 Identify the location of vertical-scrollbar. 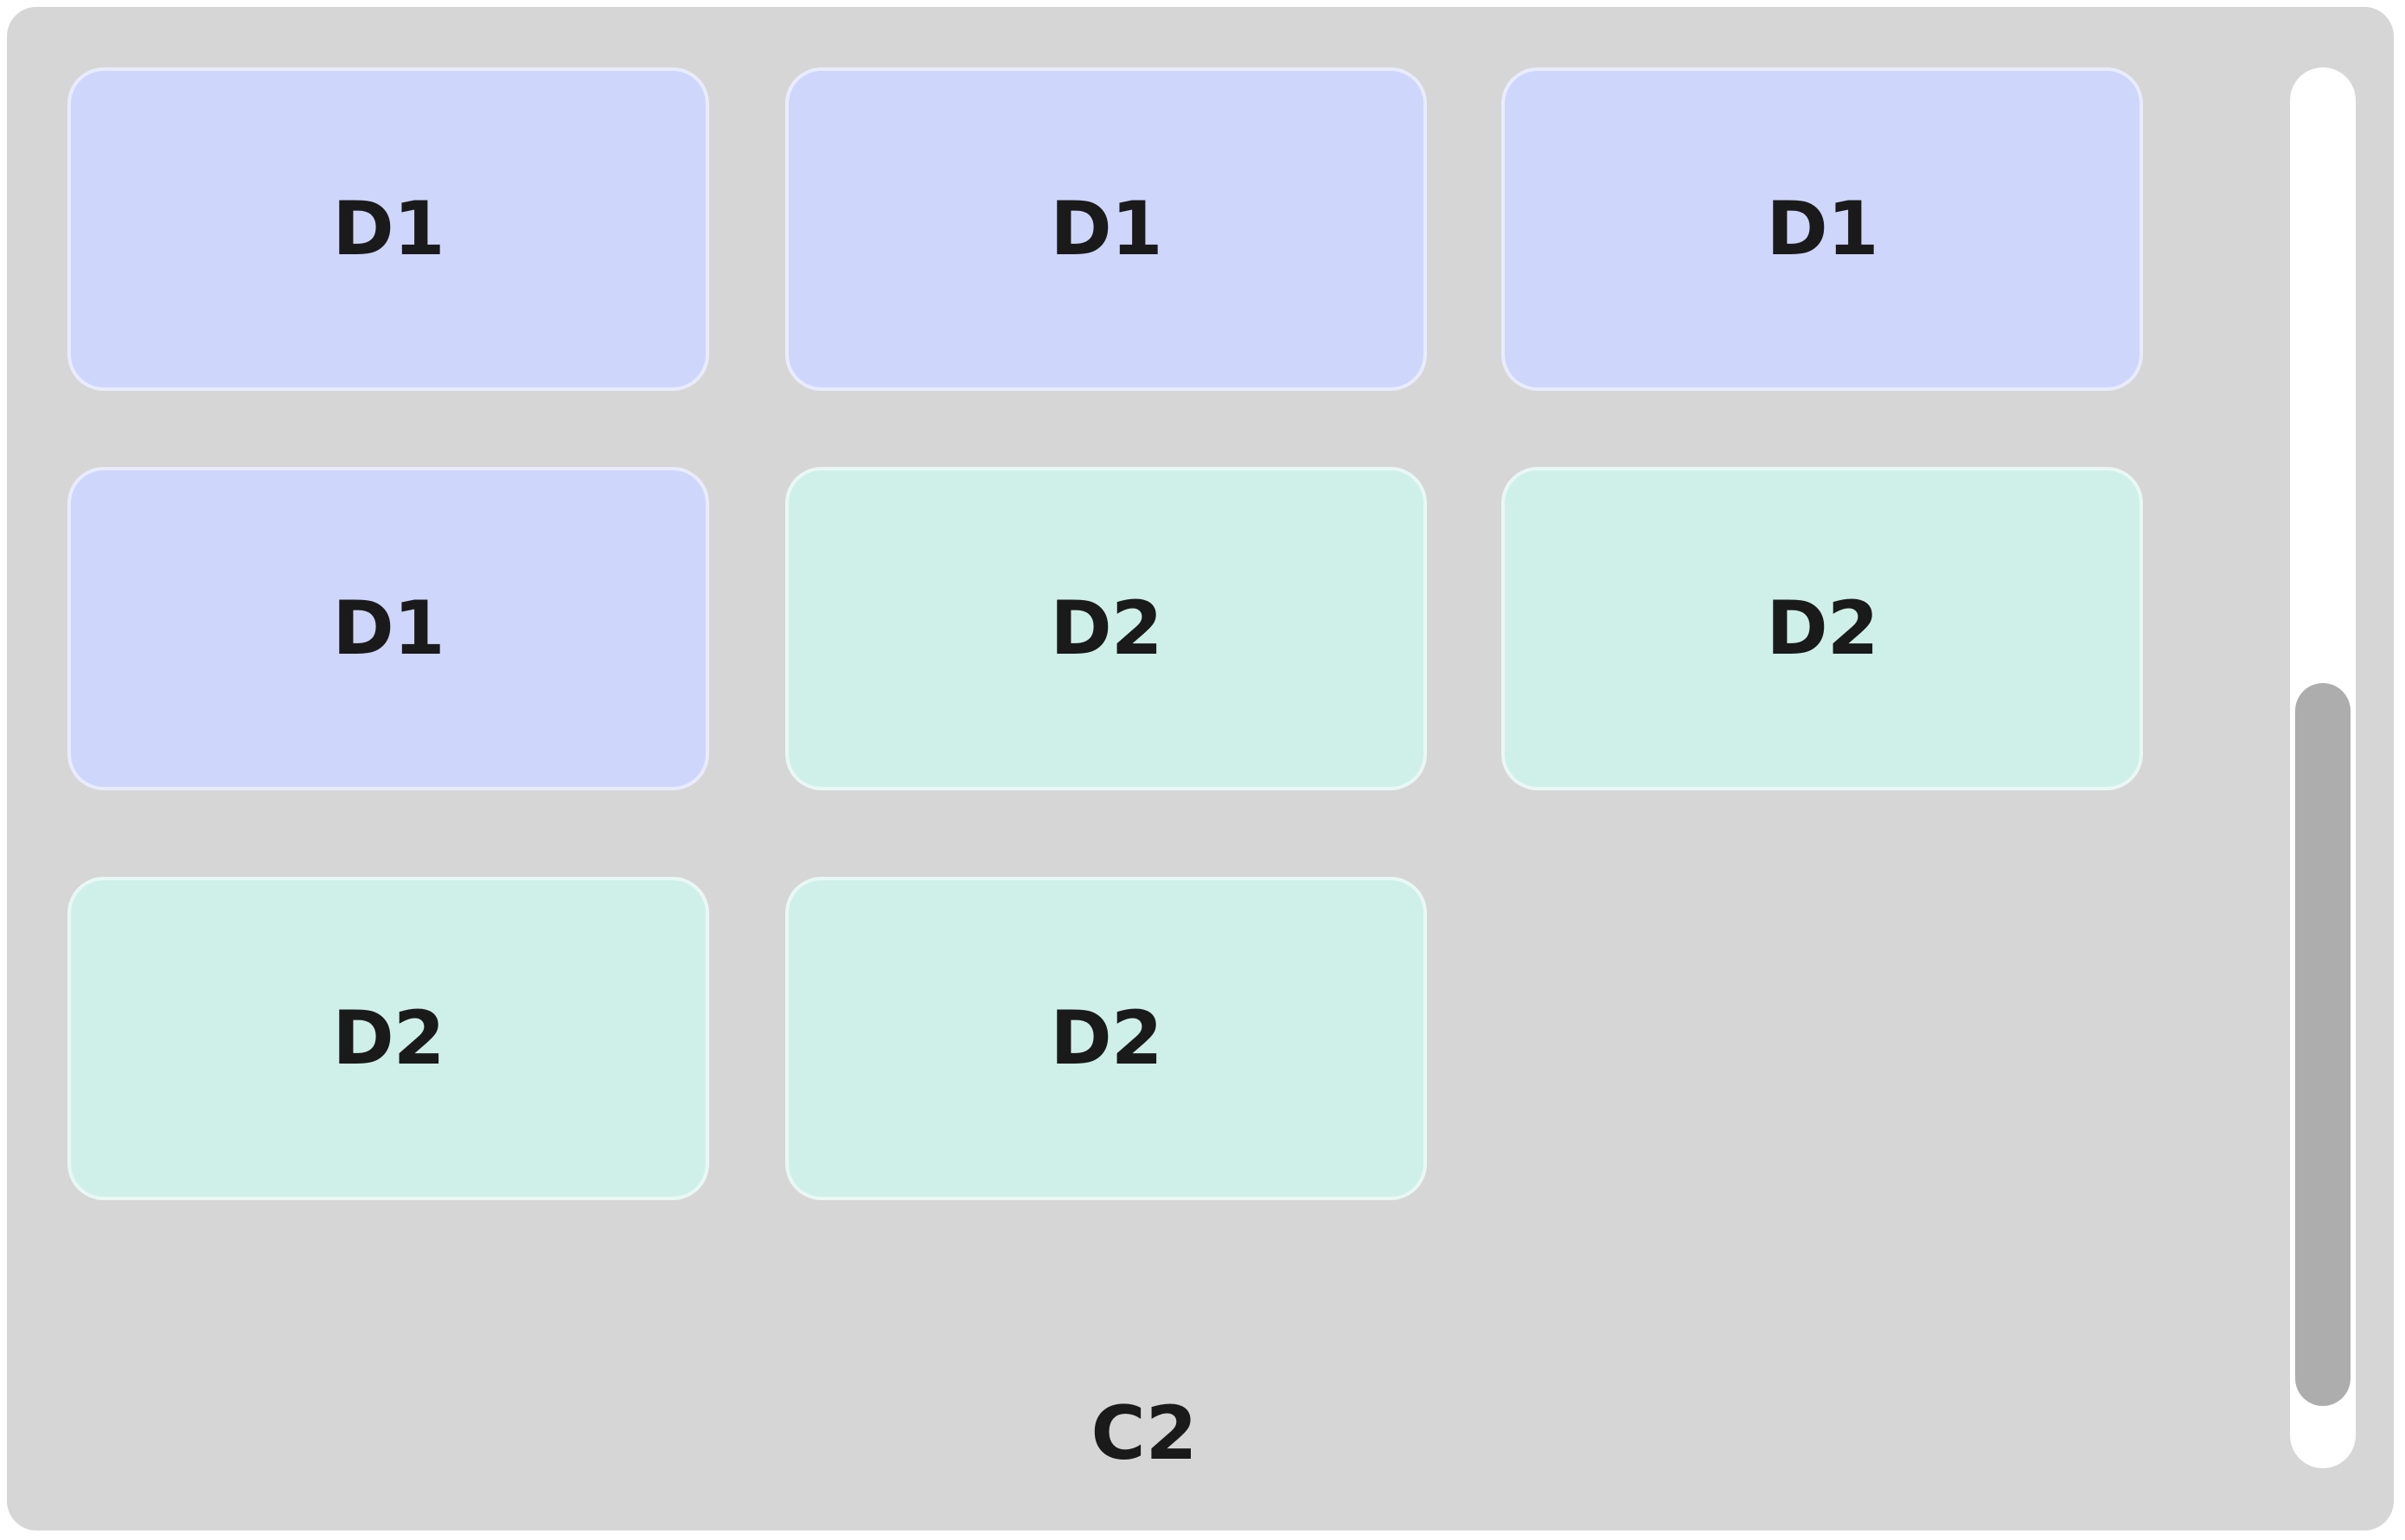
(2323, 767).